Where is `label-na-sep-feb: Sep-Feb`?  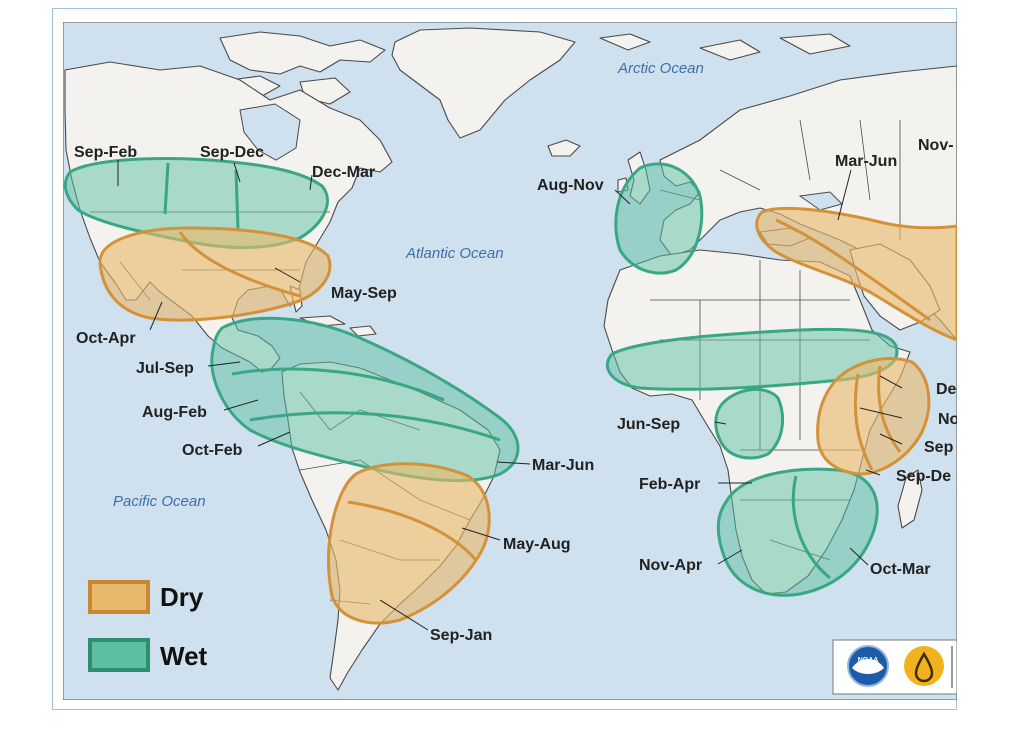 label-na-sep-feb: Sep-Feb is located at coordinates (105, 152).